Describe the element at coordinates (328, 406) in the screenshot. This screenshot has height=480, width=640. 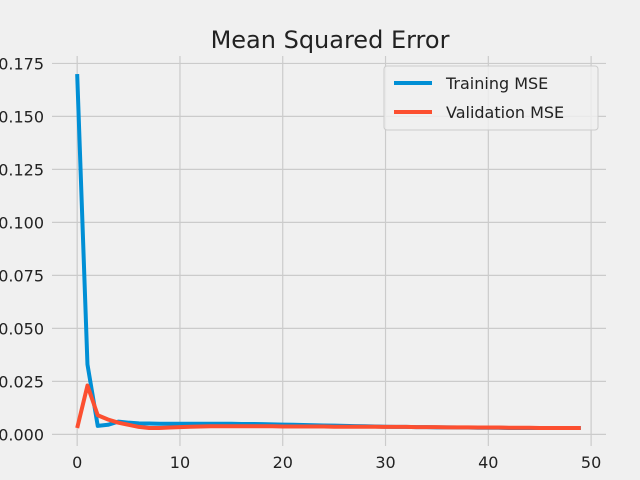
I see `line` at that location.